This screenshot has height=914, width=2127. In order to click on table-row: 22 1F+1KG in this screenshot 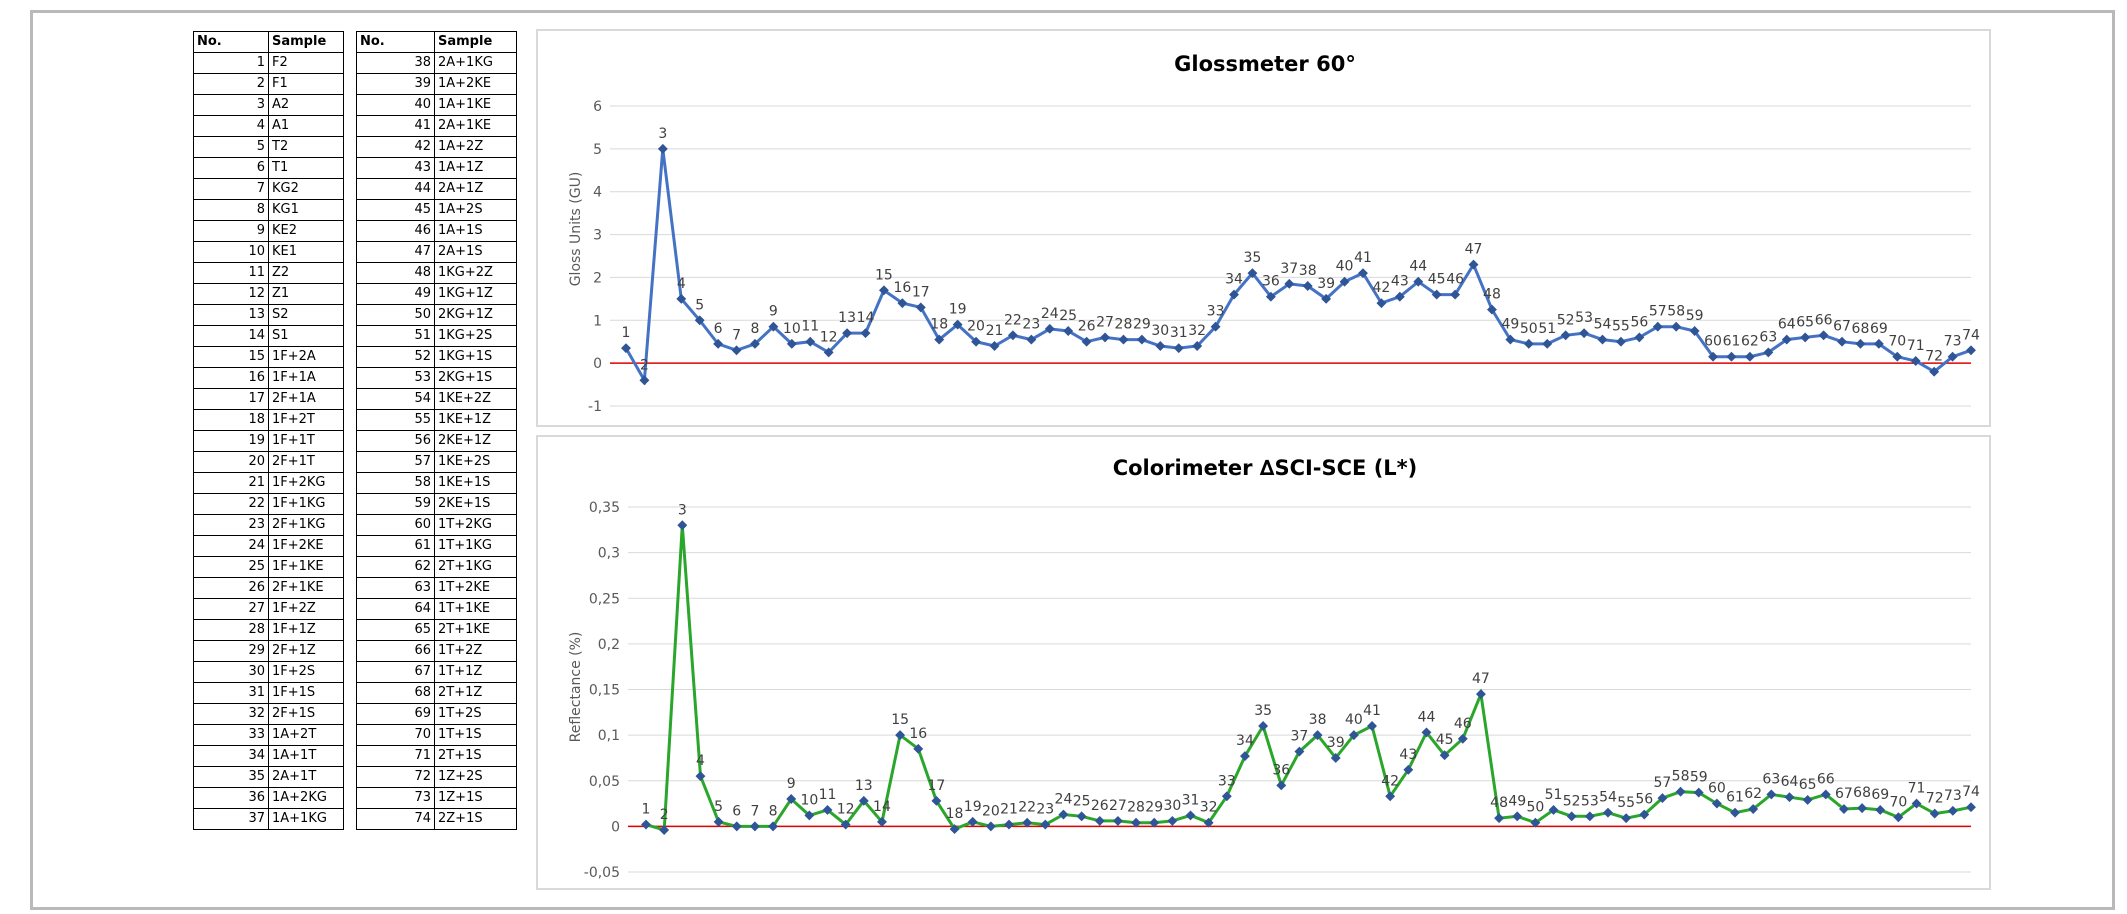, I will do `click(268, 504)`.